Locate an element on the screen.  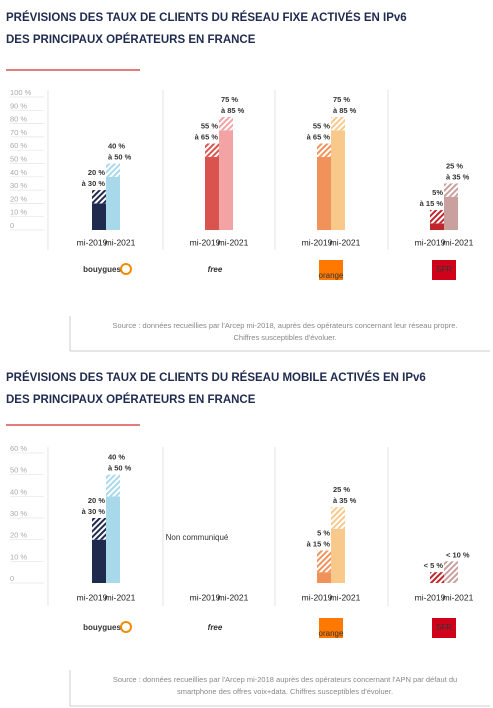
value-label: < 5 % is located at coordinates (434, 565).